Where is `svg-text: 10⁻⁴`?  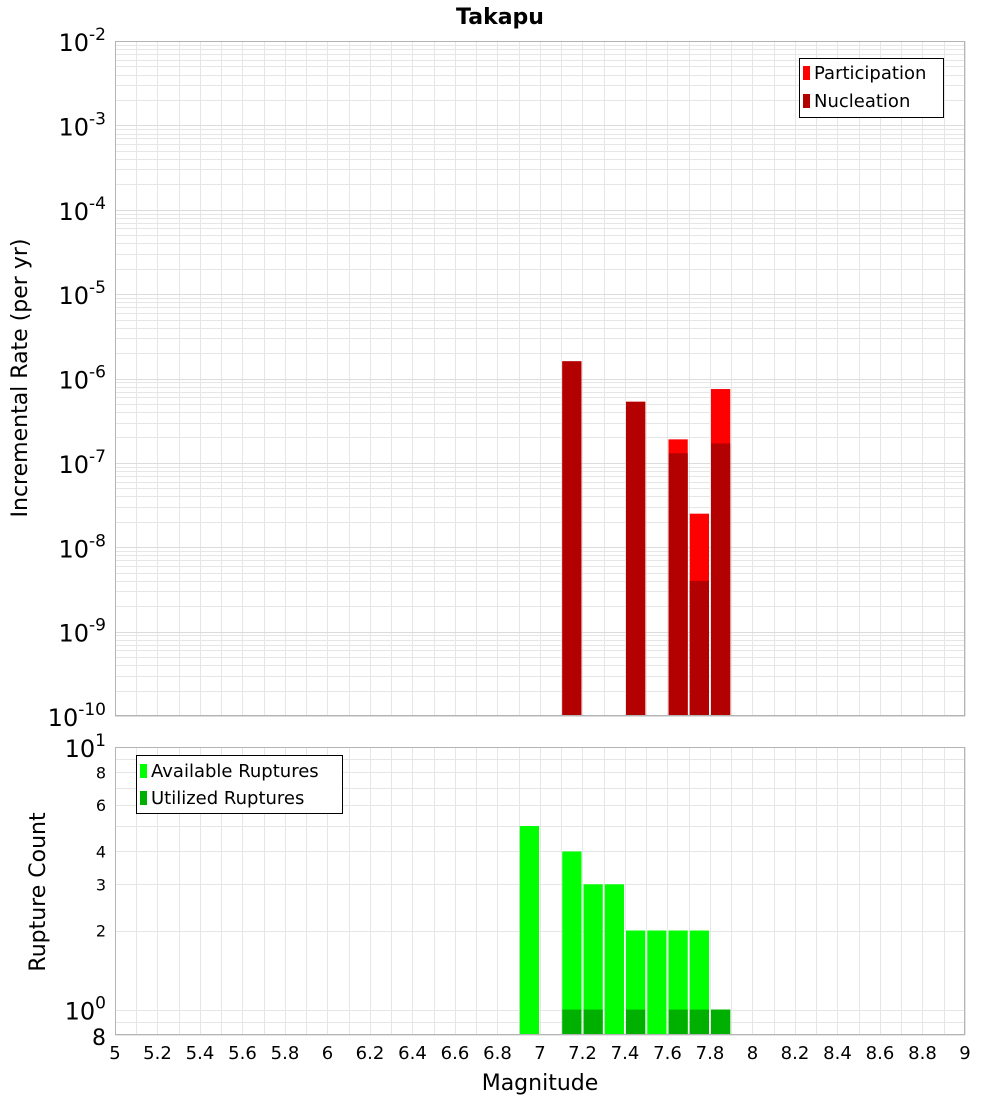 svg-text: 10⁻⁴ is located at coordinates (83, 210).